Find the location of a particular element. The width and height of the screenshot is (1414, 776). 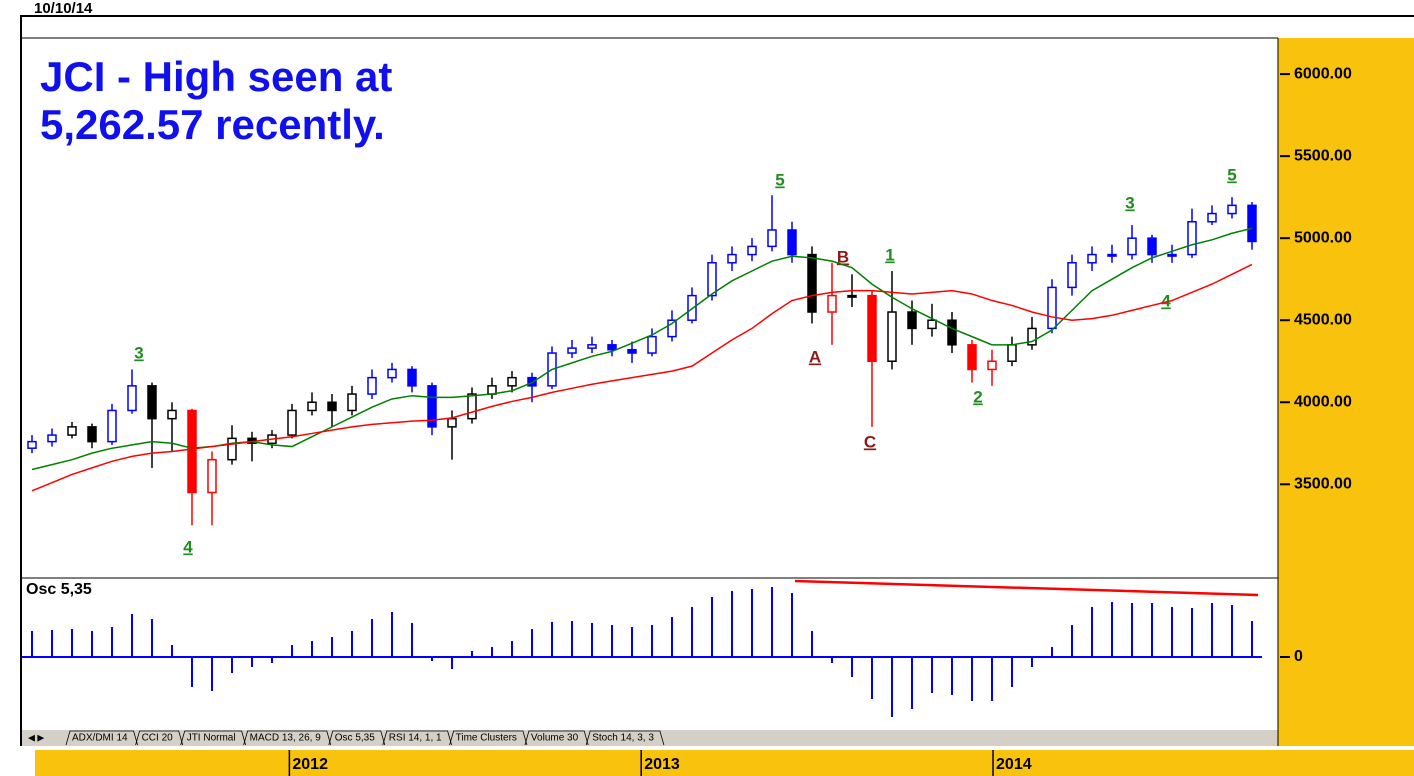

tab: CCI 20 is located at coordinates (158, 738).